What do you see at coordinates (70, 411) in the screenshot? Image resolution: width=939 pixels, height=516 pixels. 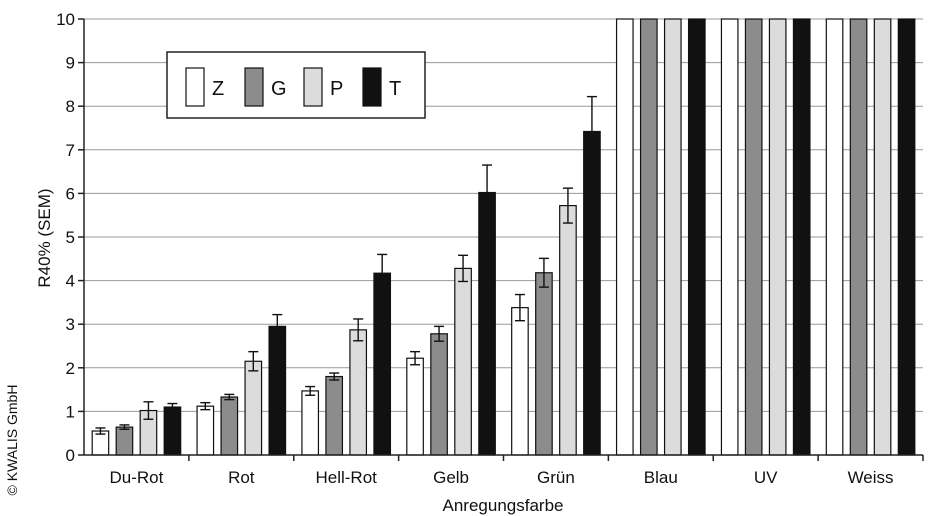 I see `y-tick-label: 1` at bounding box center [70, 411].